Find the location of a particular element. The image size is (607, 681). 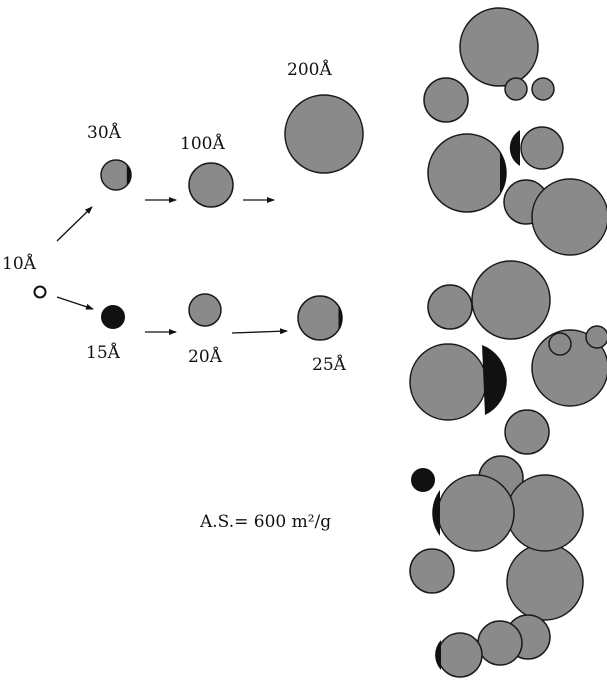

aggregate-dark-caps is located at coordinates (476, 400).